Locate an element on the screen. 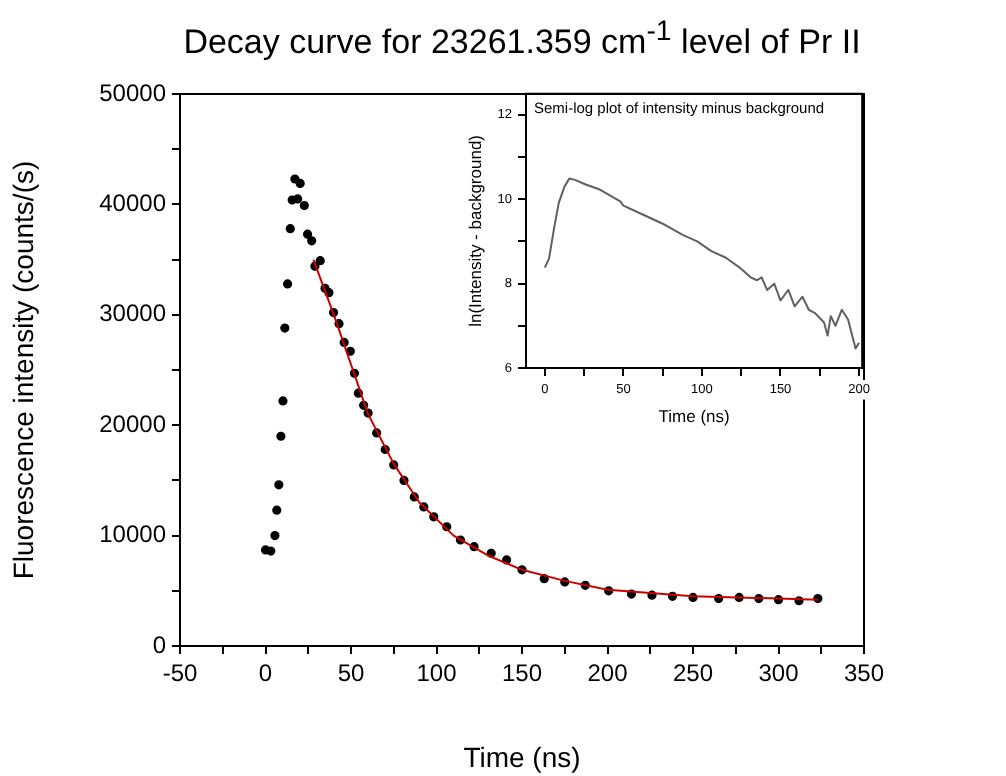  y-axis-title: ln(Intensity - background) is located at coordinates (474, 230).